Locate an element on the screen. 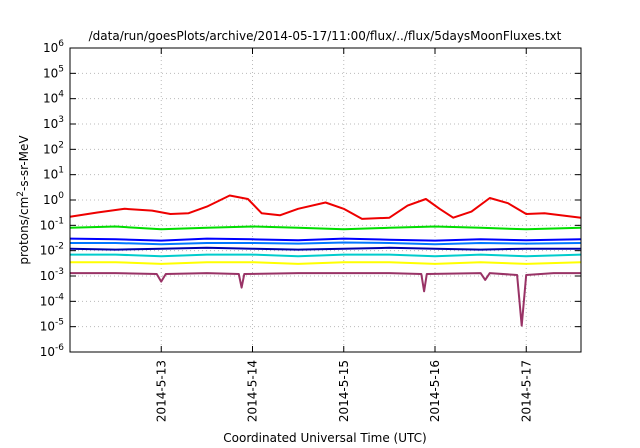 The width and height of the screenshot is (640, 448). x-axis-label: Coordinated Universal Time (UTC) is located at coordinates (324, 438).